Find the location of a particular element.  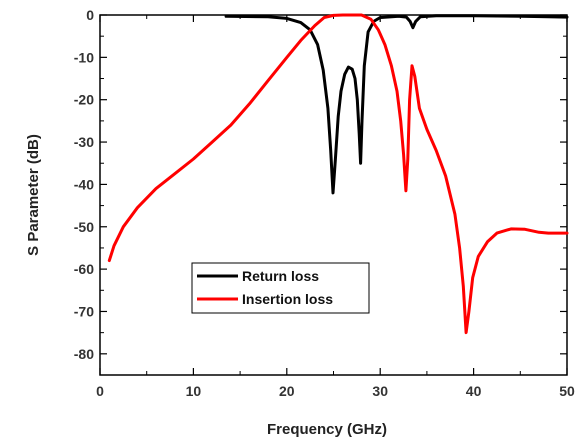

legend-label-return-loss: Return loss is located at coordinates (280, 276).